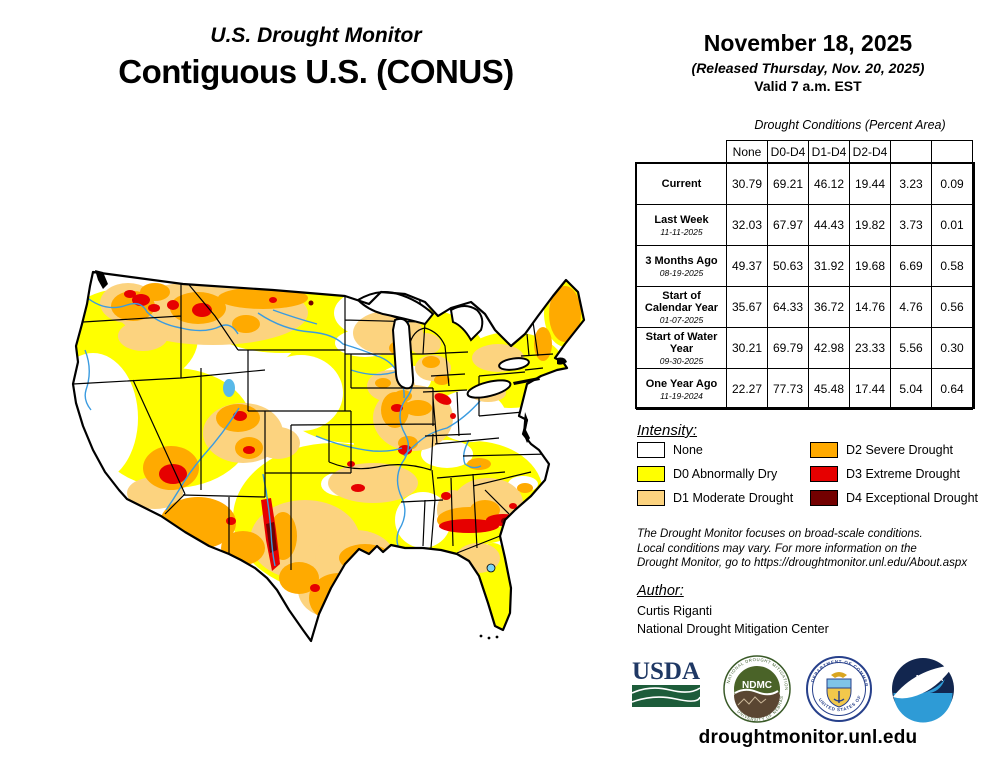 The image size is (1000, 773). I want to click on row-date: 08-19-2025, so click(681, 272).